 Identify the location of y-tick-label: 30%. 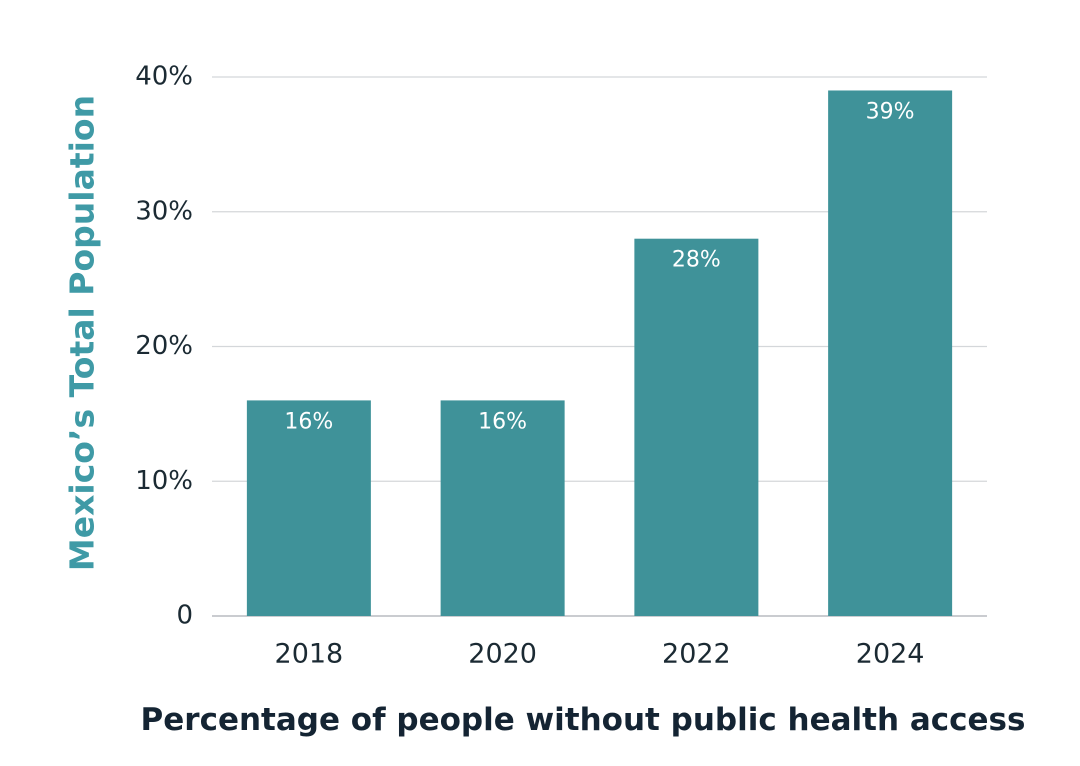
(164, 211).